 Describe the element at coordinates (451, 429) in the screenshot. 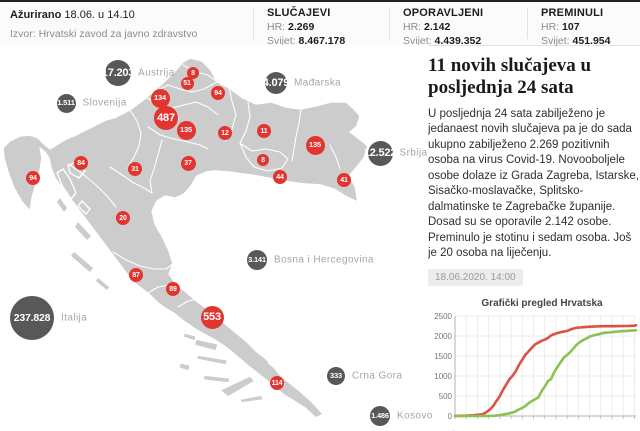

I see `svg-text: 26.02.` at that location.